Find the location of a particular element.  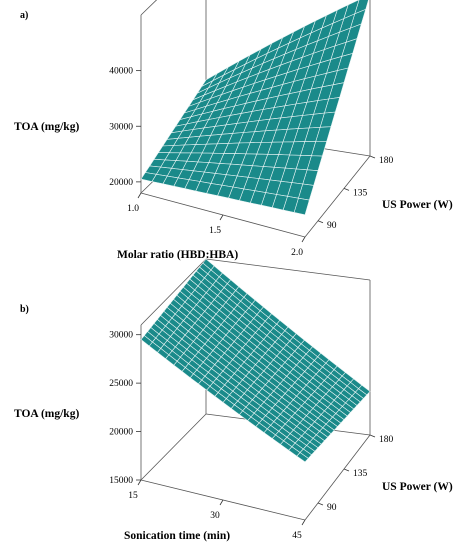

b-x-tick-label: 15 is located at coordinates (133, 496).